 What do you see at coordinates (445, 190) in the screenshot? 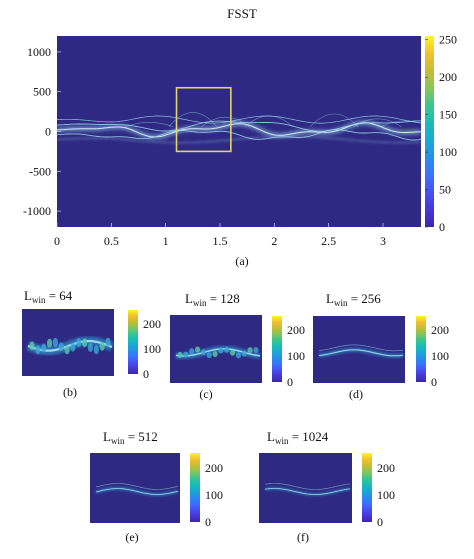
I see `colorbar-tick-label: 50` at bounding box center [445, 190].